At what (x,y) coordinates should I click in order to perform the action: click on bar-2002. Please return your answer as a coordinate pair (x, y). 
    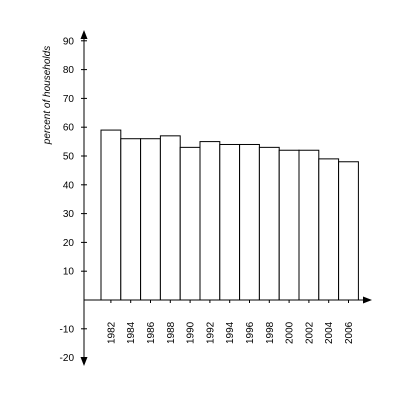
    Looking at the image, I should click on (309, 225).